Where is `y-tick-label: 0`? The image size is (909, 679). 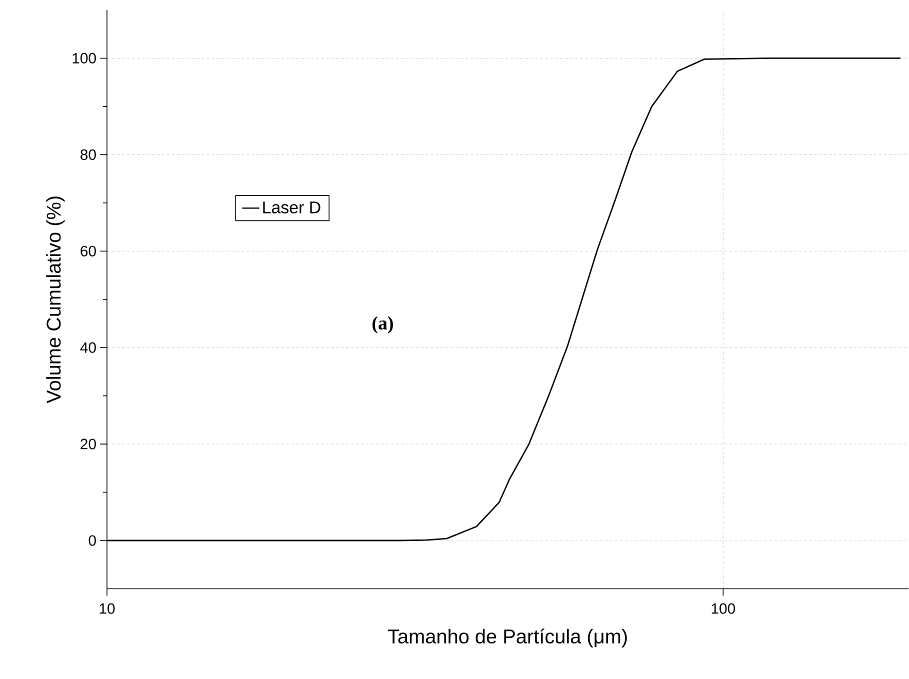 y-tick-label: 0 is located at coordinates (92, 540).